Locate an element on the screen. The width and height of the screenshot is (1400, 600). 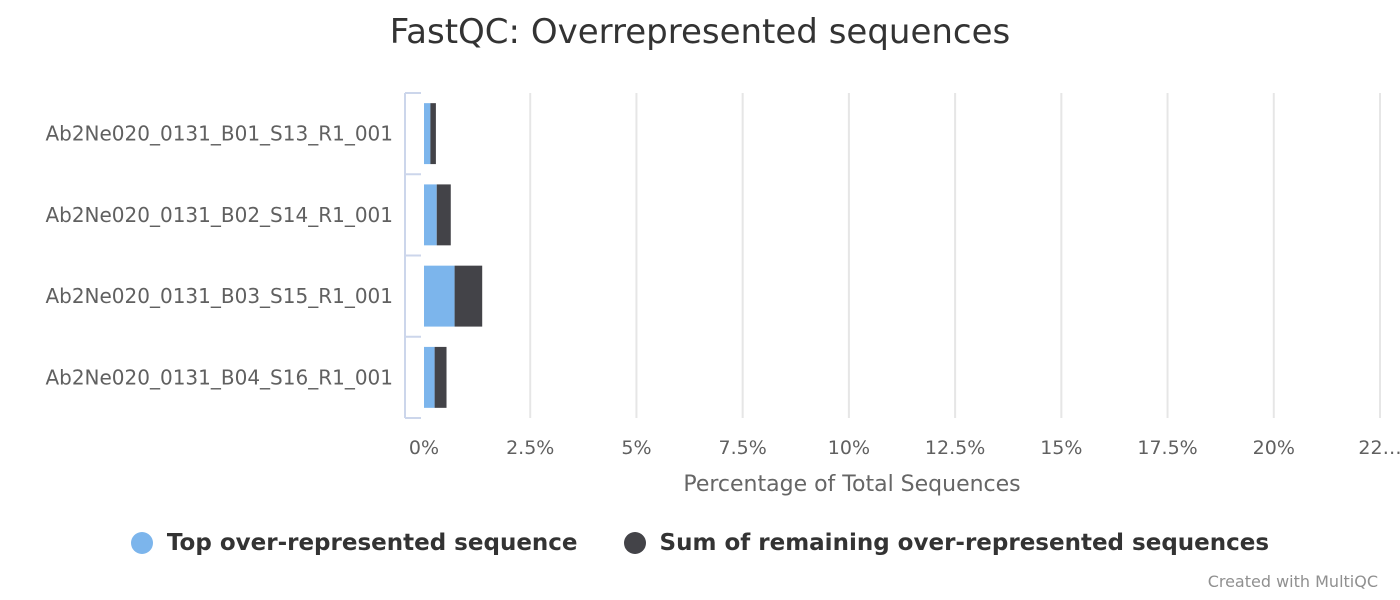
x-tick-label: 10% is located at coordinates (849, 448).